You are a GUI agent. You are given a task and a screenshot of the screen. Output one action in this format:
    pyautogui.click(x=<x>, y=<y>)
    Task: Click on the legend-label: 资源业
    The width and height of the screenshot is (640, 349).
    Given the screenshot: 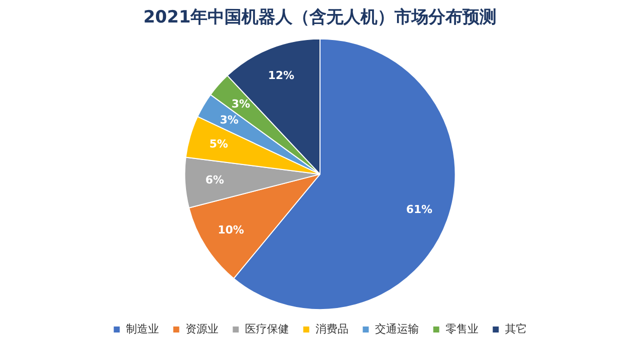 What is the action you would take?
    pyautogui.click(x=201, y=329)
    